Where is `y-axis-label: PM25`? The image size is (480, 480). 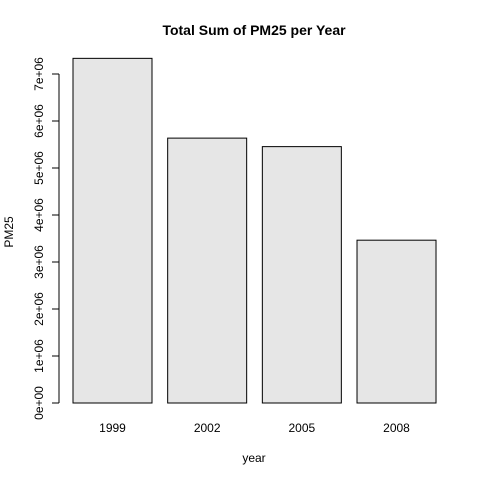 y-axis-label: PM25 is located at coordinates (9, 232).